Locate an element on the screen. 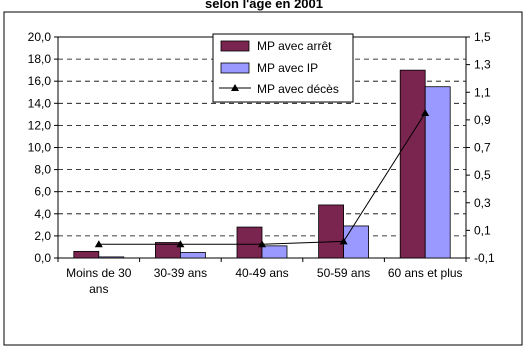  left-tick-label: 18,0 is located at coordinates (40, 59).